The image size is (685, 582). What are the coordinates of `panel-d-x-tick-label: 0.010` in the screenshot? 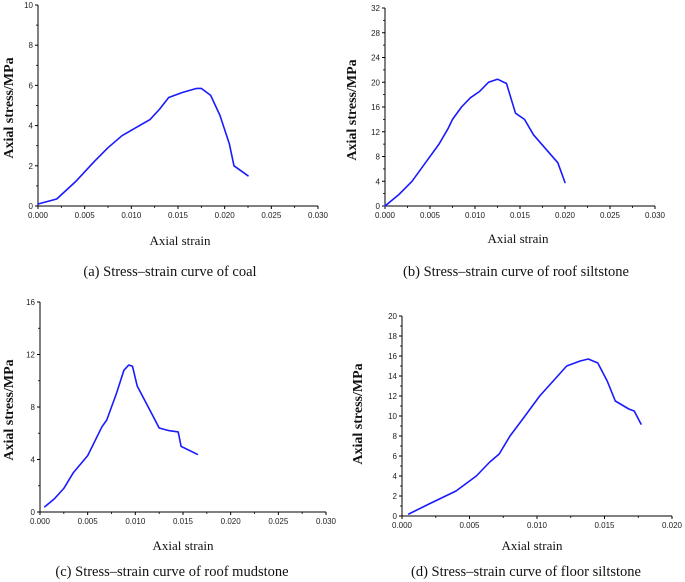 It's located at (537, 525).